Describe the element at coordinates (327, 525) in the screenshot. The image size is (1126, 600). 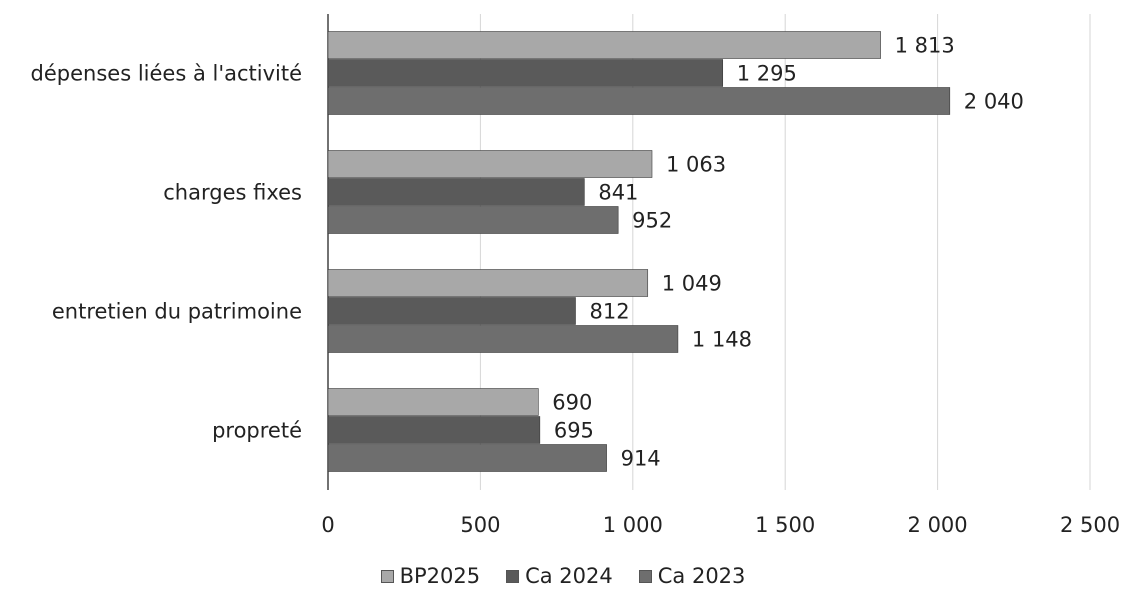
I see `x-tick-label: 0` at that location.